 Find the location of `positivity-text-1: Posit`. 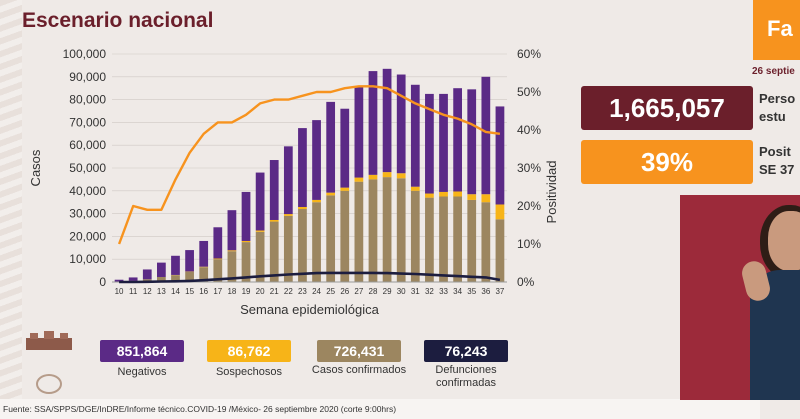

positivity-text-1: Posit is located at coordinates (775, 151).